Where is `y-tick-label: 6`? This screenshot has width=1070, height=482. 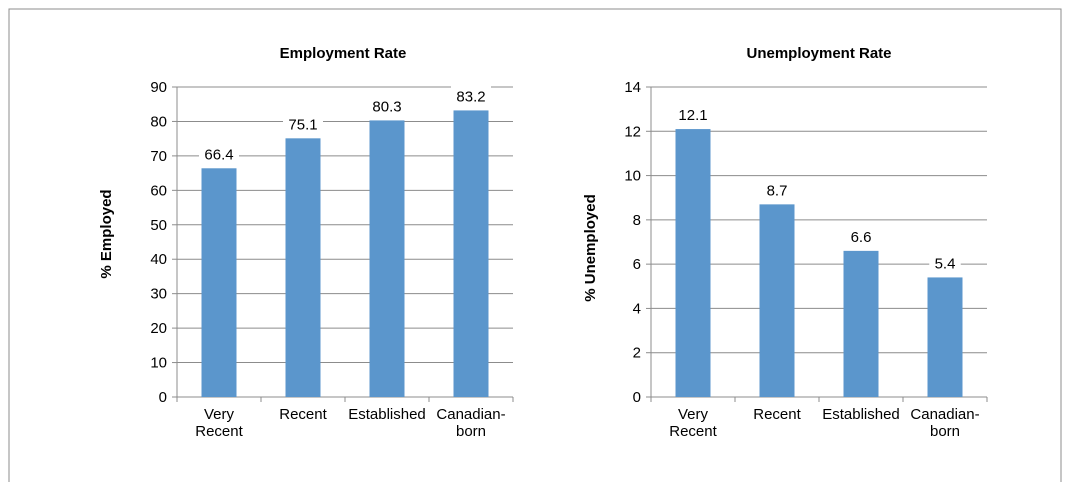
y-tick-label: 6 is located at coordinates (637, 264).